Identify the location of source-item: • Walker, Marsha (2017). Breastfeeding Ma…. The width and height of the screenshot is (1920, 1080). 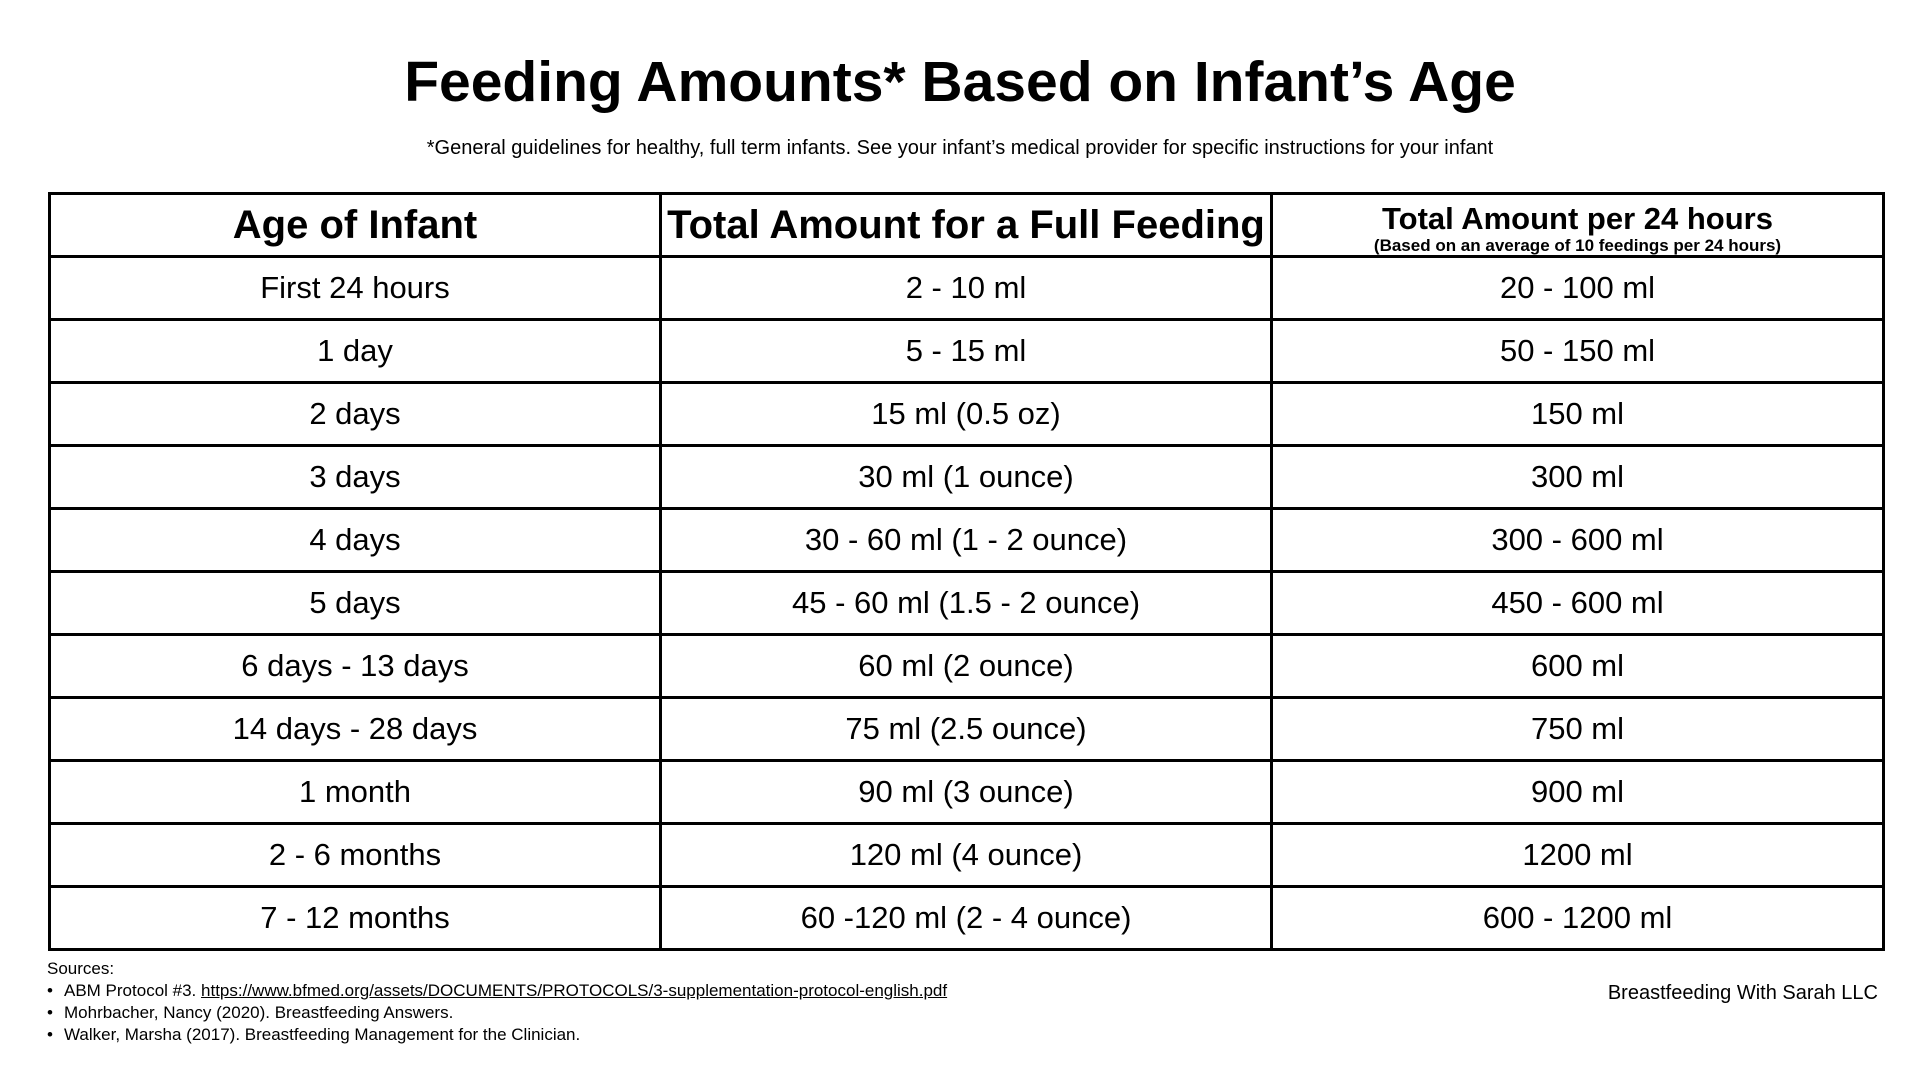
(497, 1035).